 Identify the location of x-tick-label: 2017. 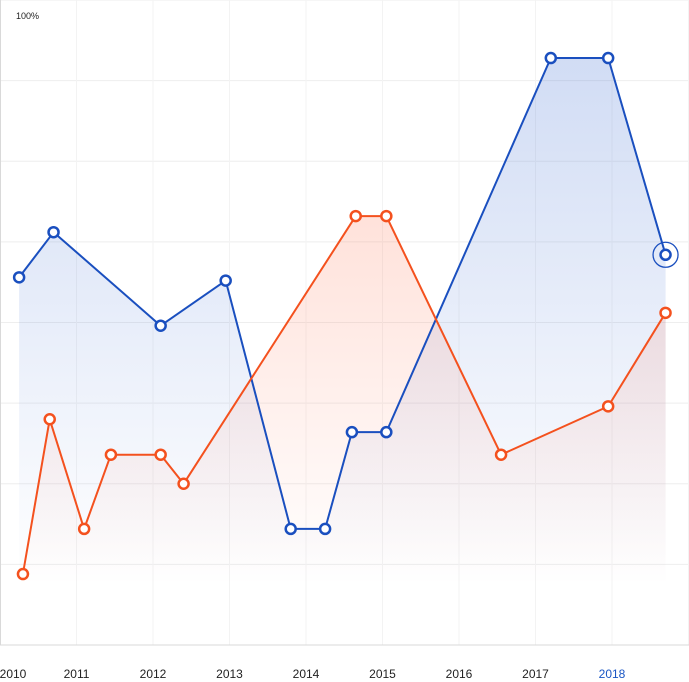
(535, 674).